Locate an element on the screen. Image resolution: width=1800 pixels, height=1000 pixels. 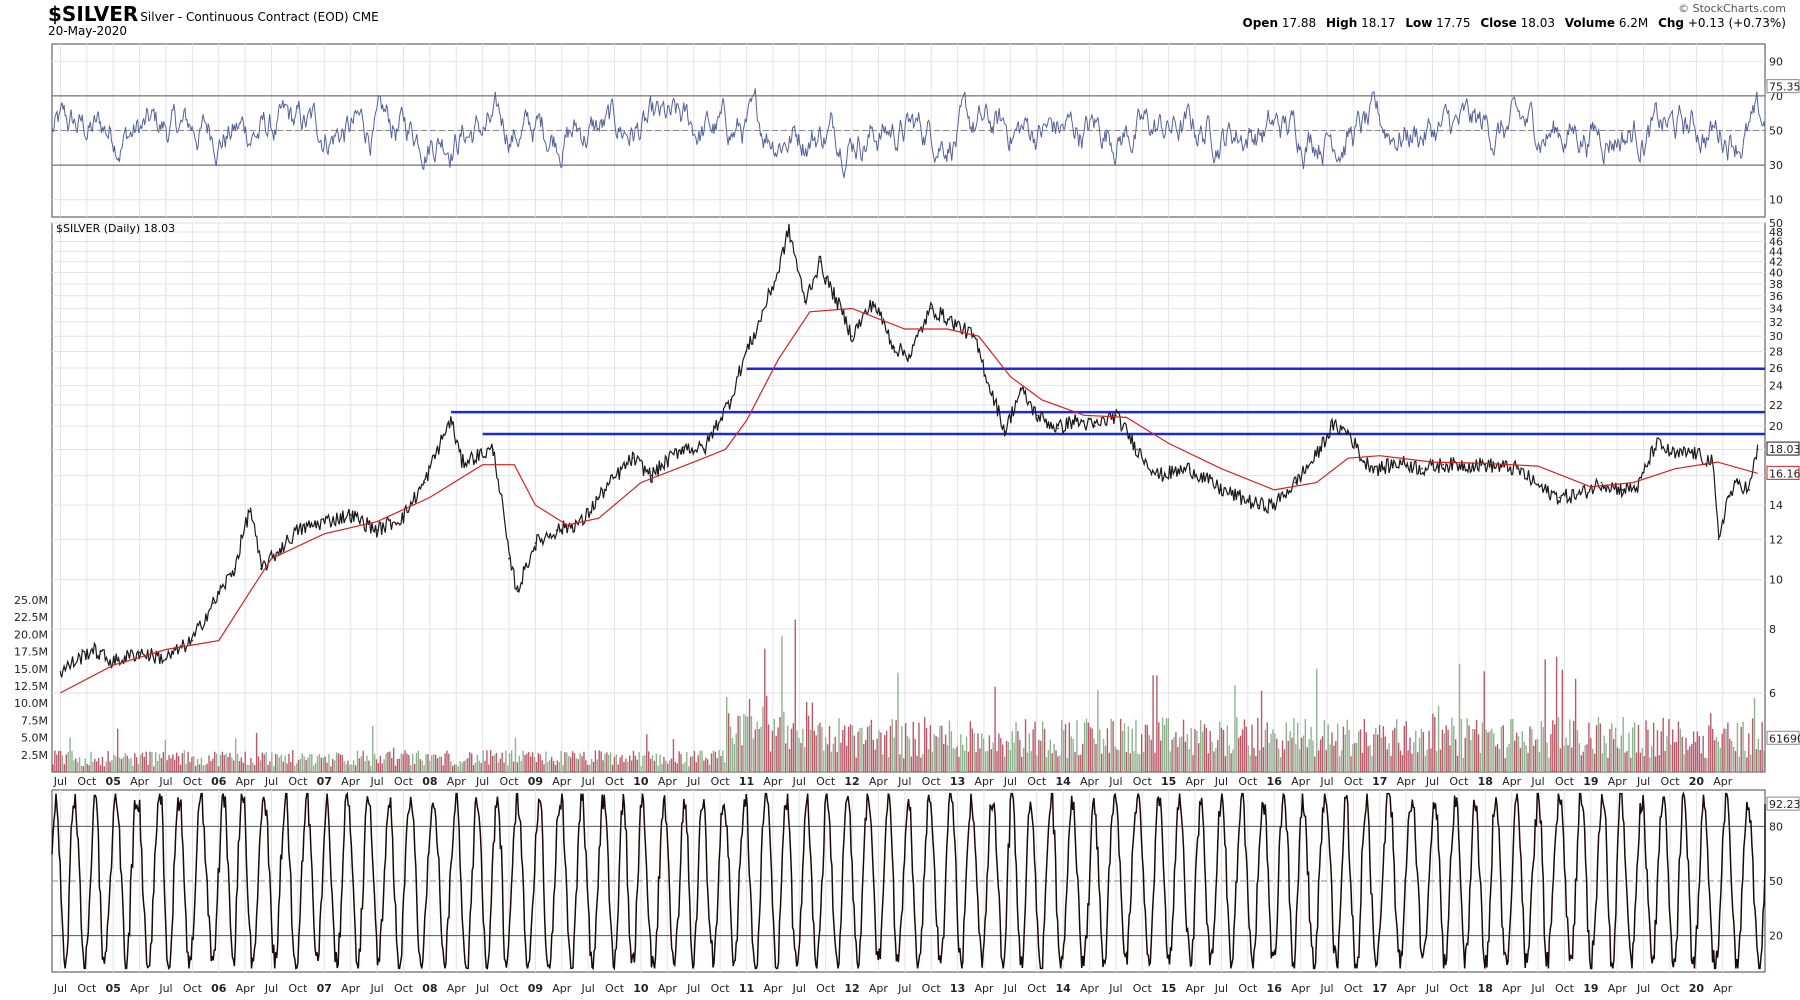
high-label: High is located at coordinates (1342, 23).